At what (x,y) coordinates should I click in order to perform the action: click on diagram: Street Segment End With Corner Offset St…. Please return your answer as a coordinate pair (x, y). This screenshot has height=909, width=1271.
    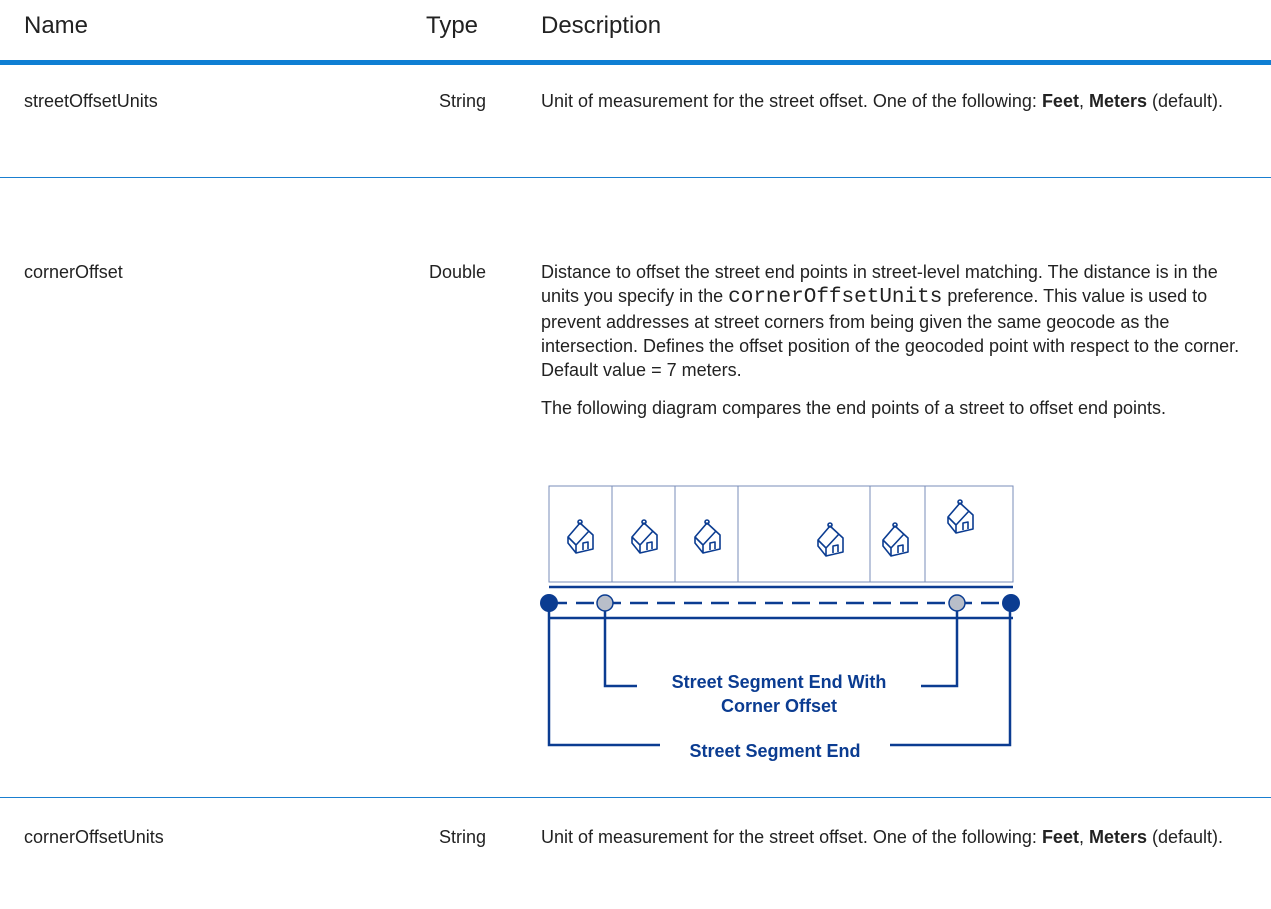
    Looking at the image, I should click on (780, 623).